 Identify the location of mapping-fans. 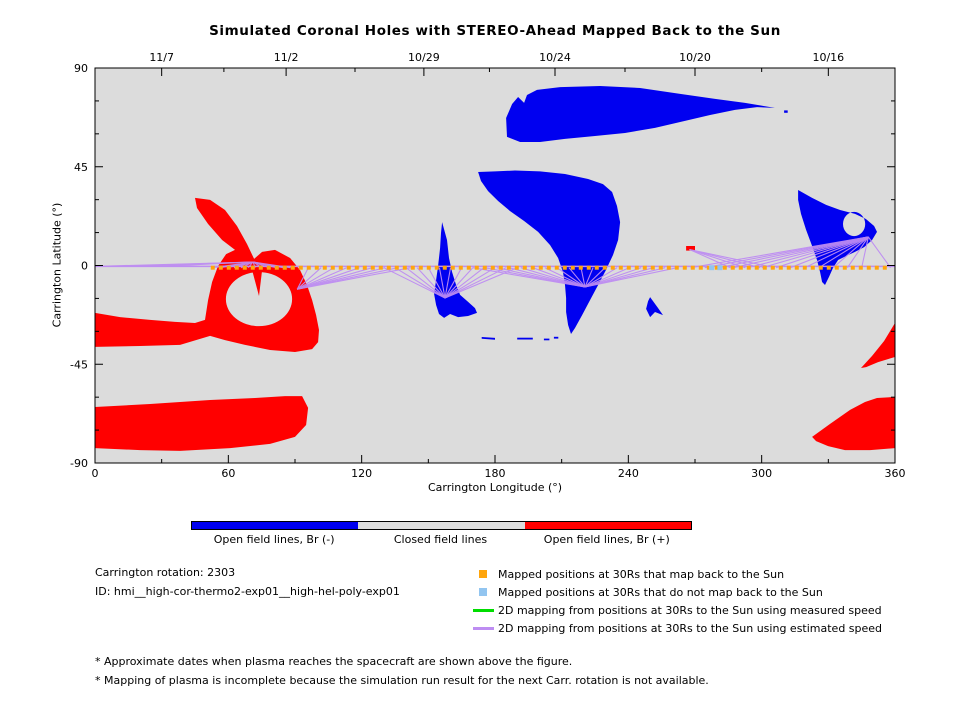
(493, 267).